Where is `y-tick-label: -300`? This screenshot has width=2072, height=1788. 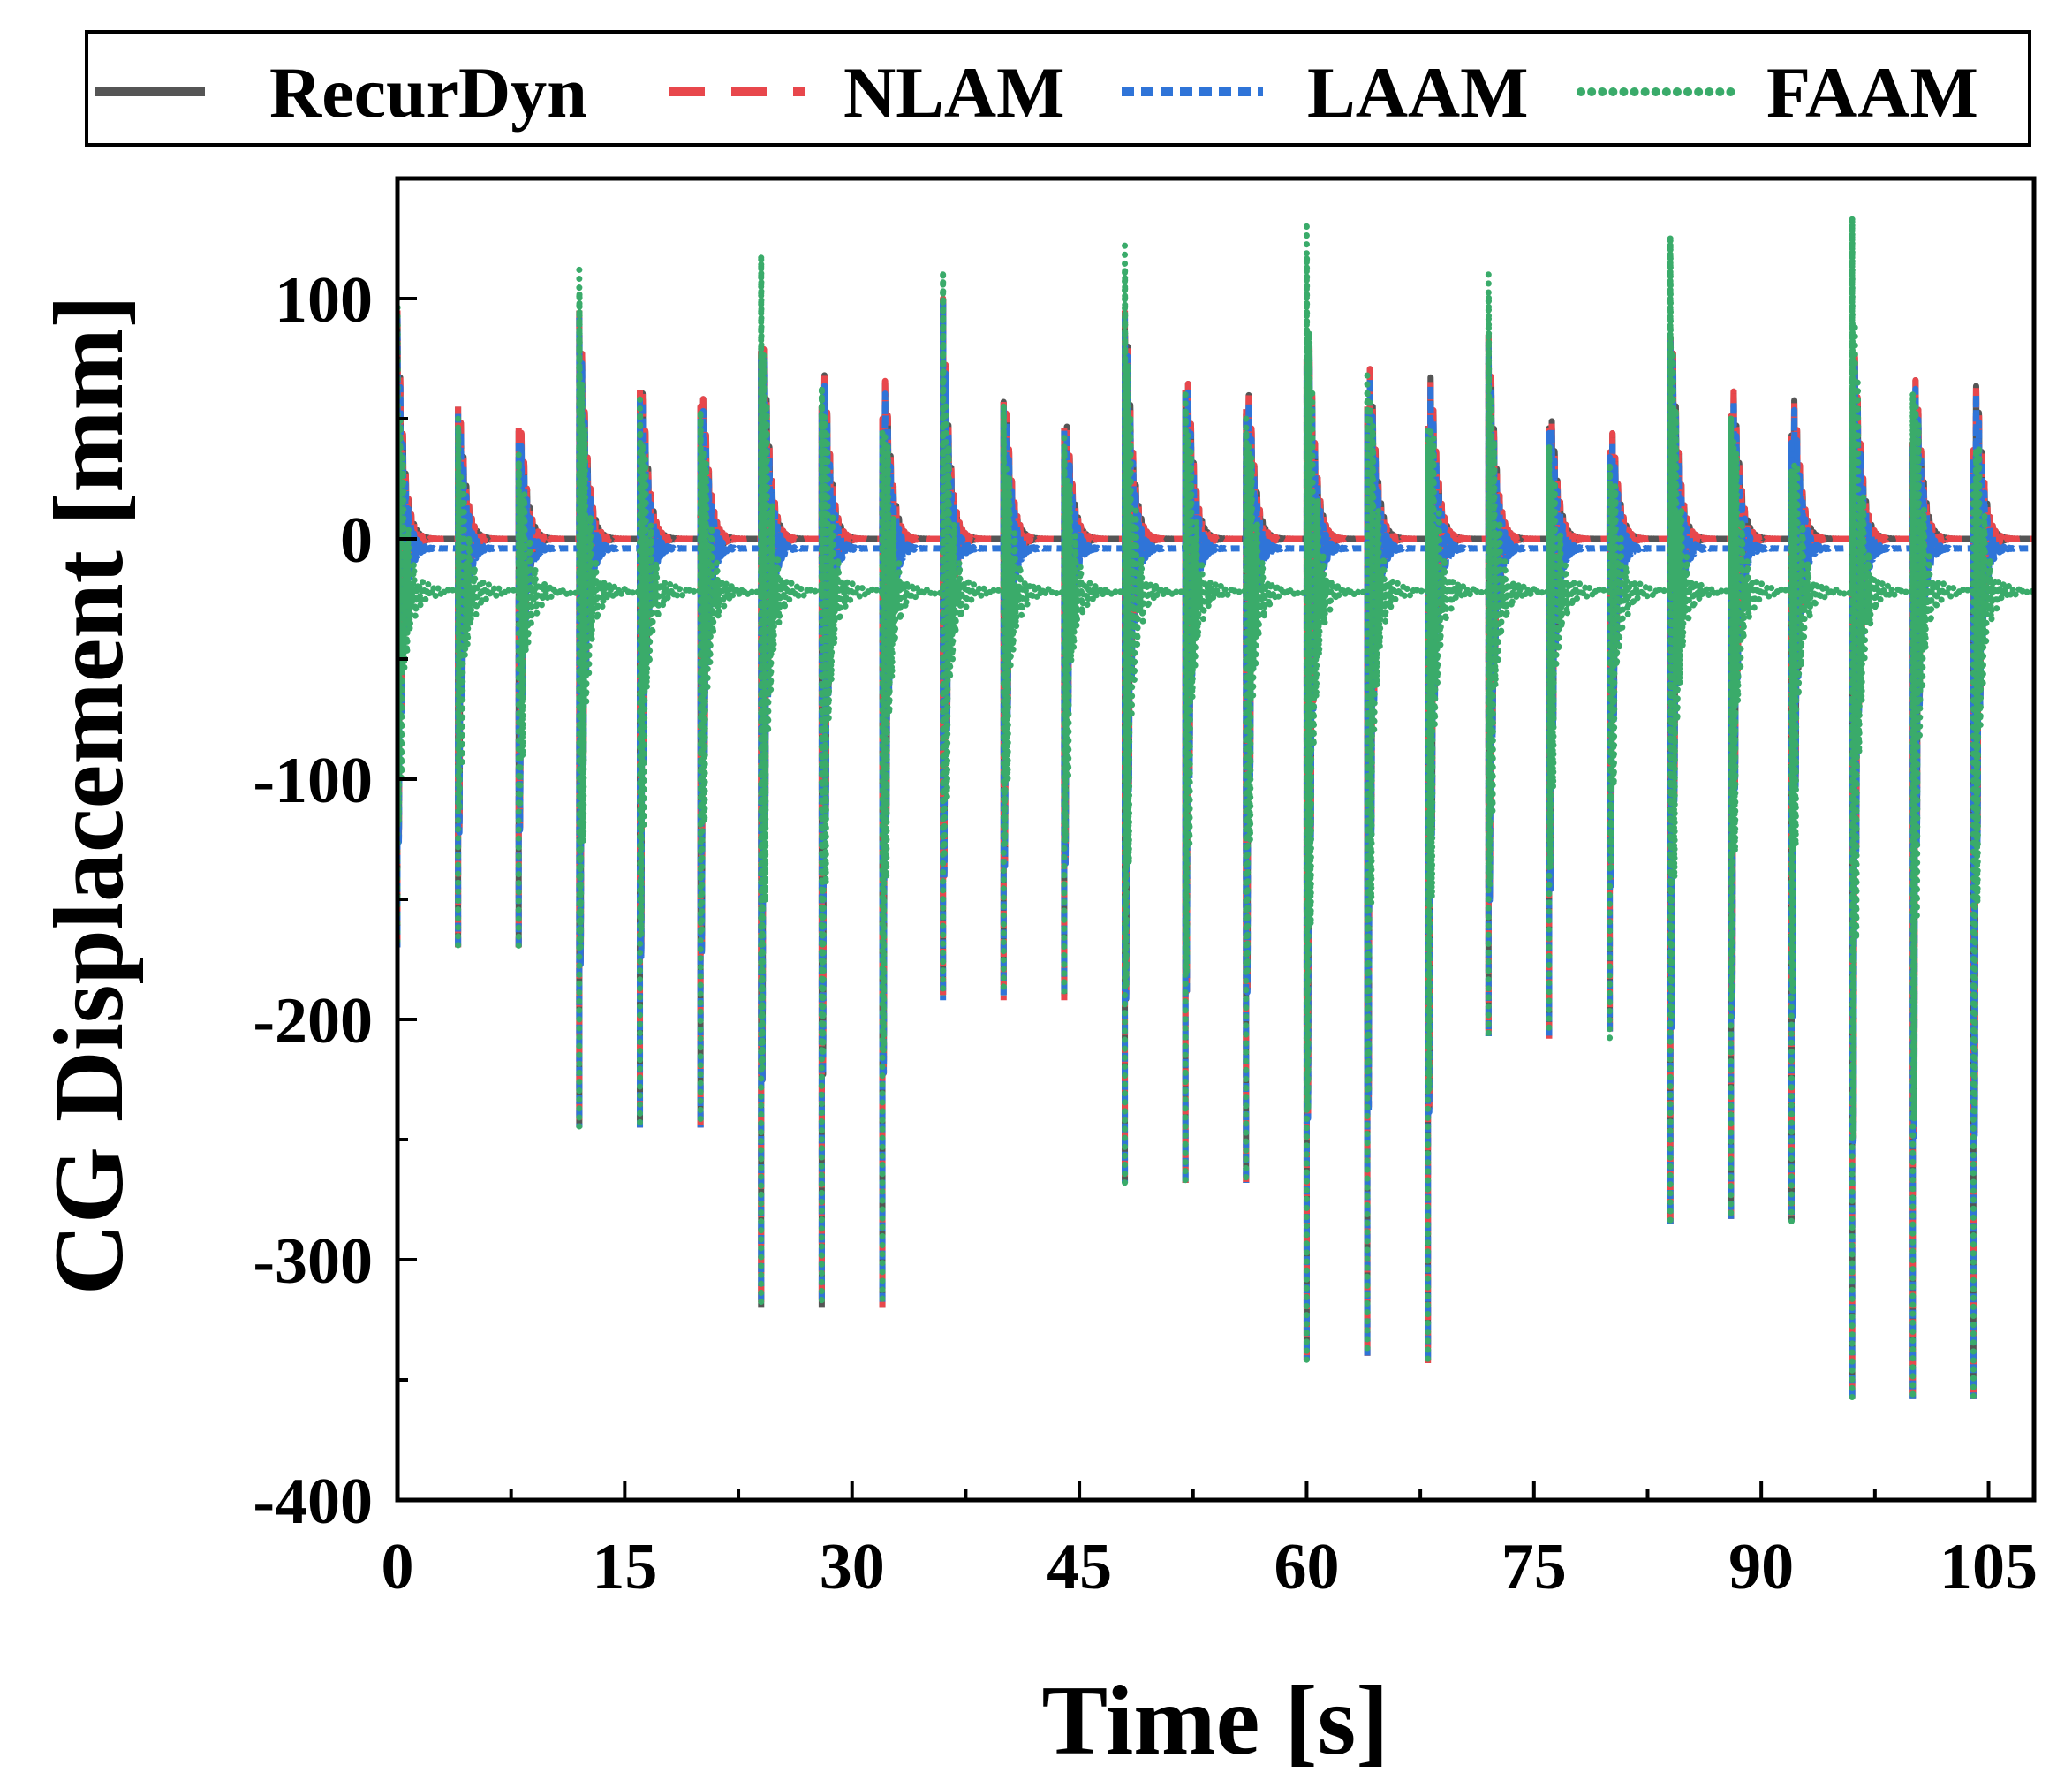 y-tick-label: -300 is located at coordinates (313, 1261).